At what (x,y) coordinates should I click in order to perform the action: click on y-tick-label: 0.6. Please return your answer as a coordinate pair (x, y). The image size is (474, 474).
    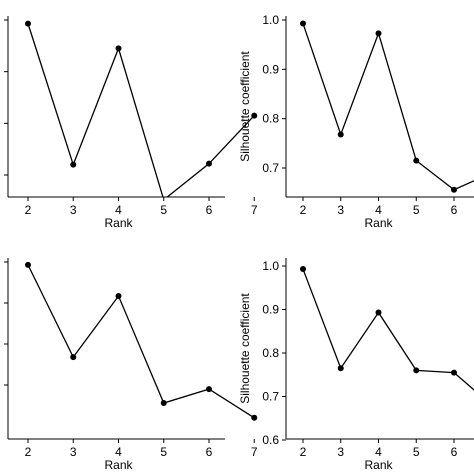
    Looking at the image, I should click on (270, 440).